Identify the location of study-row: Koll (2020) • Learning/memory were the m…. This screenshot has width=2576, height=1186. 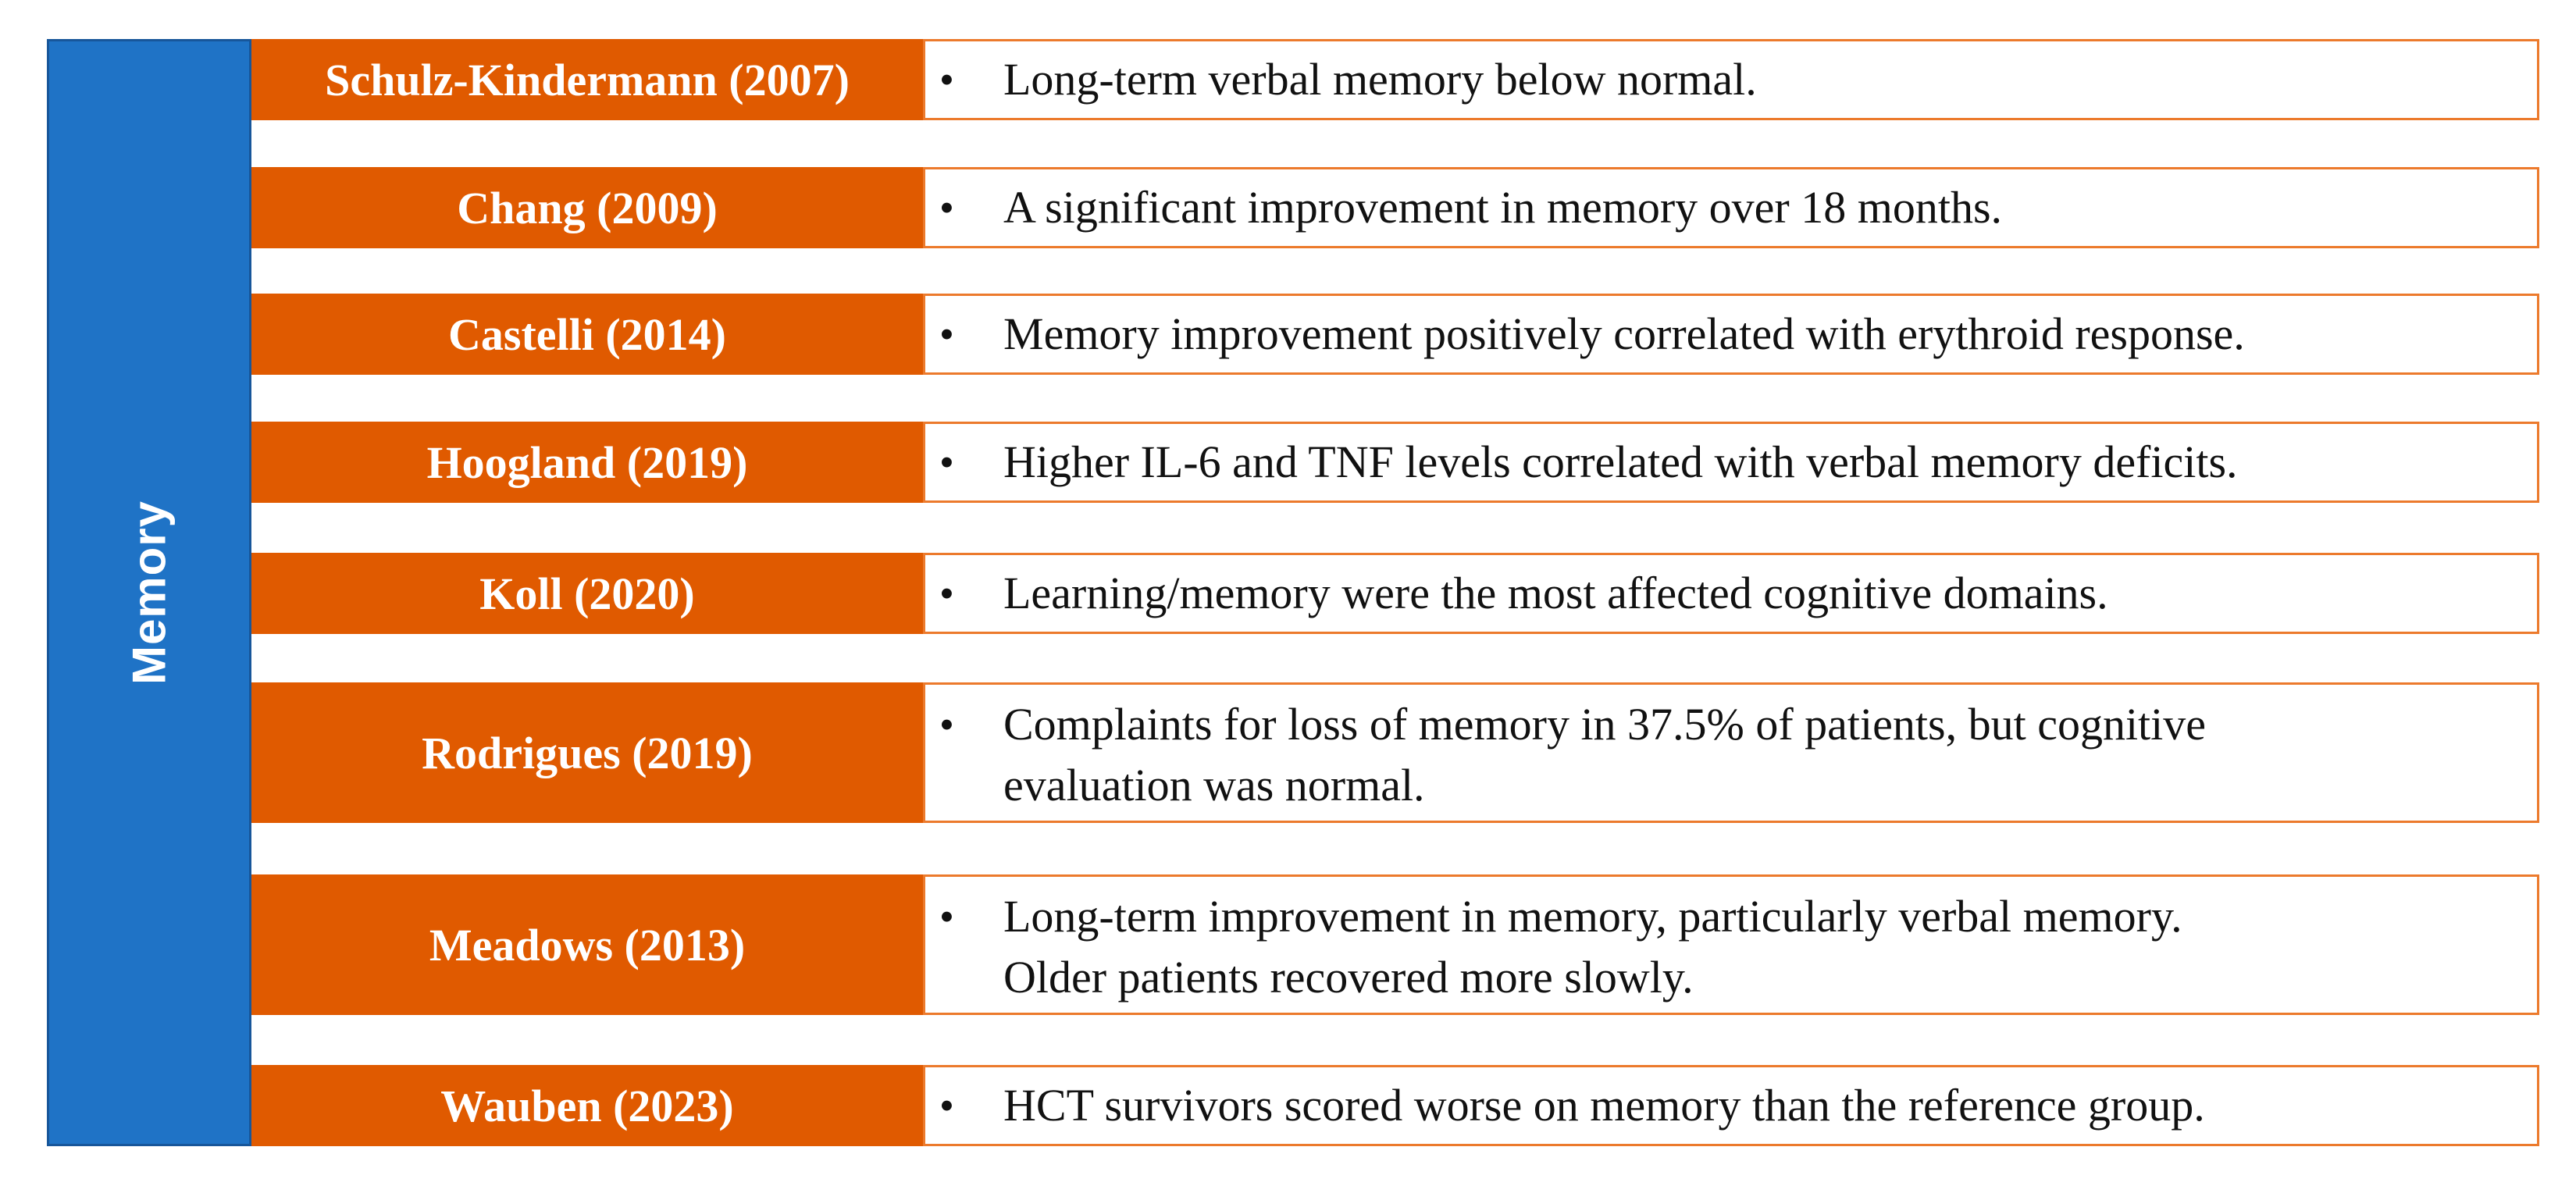
(1395, 593).